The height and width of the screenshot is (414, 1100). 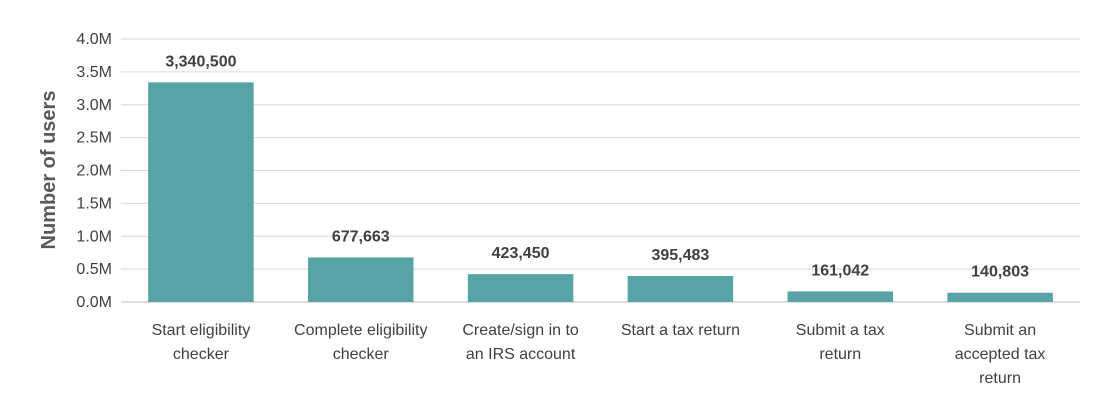 I want to click on y-tick-label: 3.5M, so click(x=94, y=72).